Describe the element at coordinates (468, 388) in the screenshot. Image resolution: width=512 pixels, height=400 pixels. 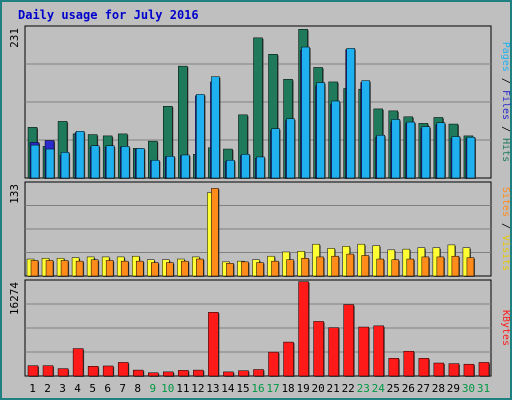
I see `day-label: 30` at that location.